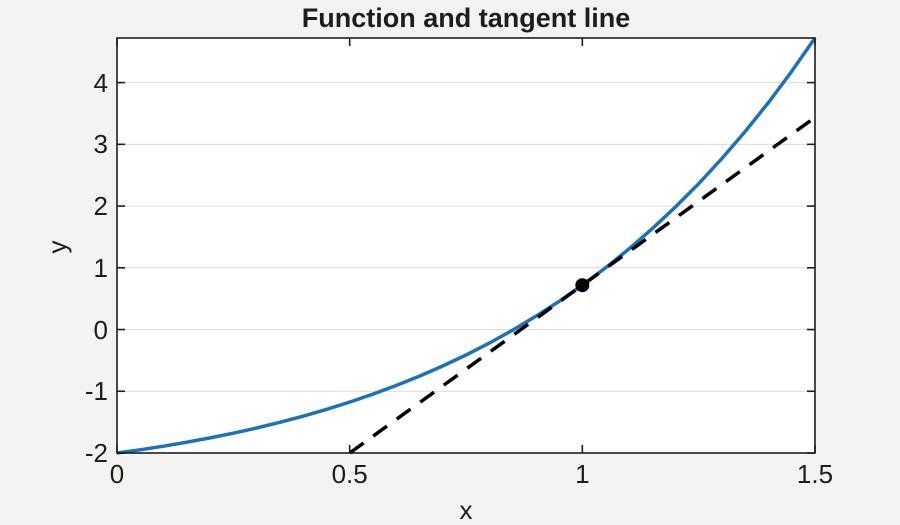  I want to click on y-tick-label-0: 0, so click(100, 329).